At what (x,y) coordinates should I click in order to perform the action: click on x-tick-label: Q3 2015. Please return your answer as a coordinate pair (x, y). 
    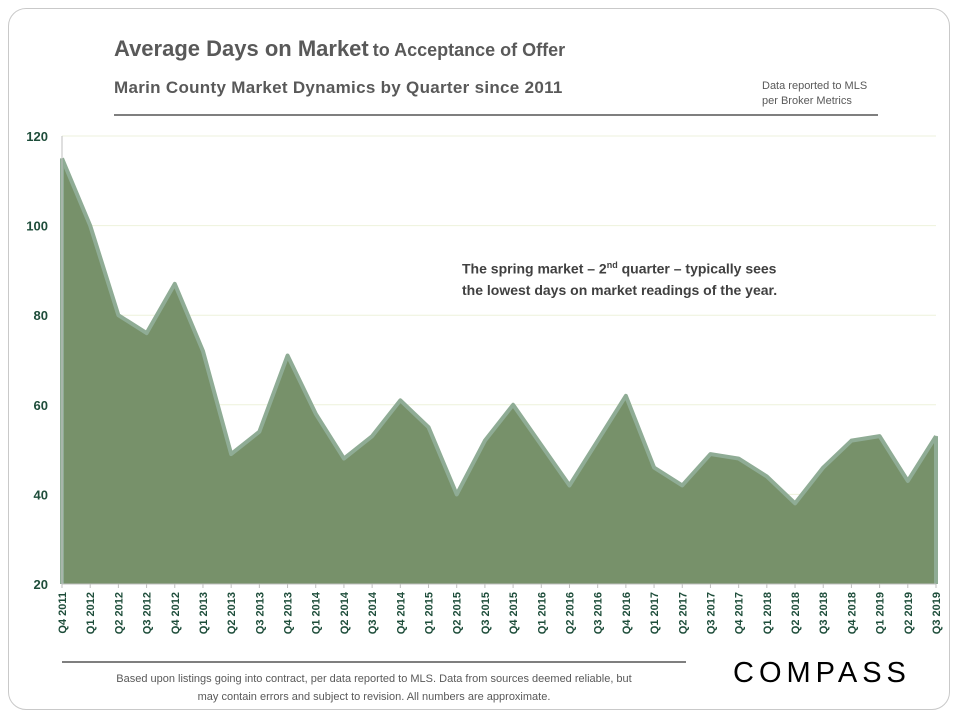
    Looking at the image, I should click on (486, 613).